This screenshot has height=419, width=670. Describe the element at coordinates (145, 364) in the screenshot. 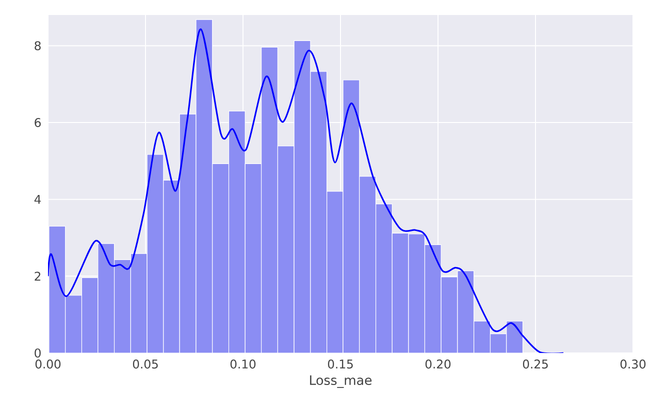

I see `x-tick-label: 0.05` at that location.